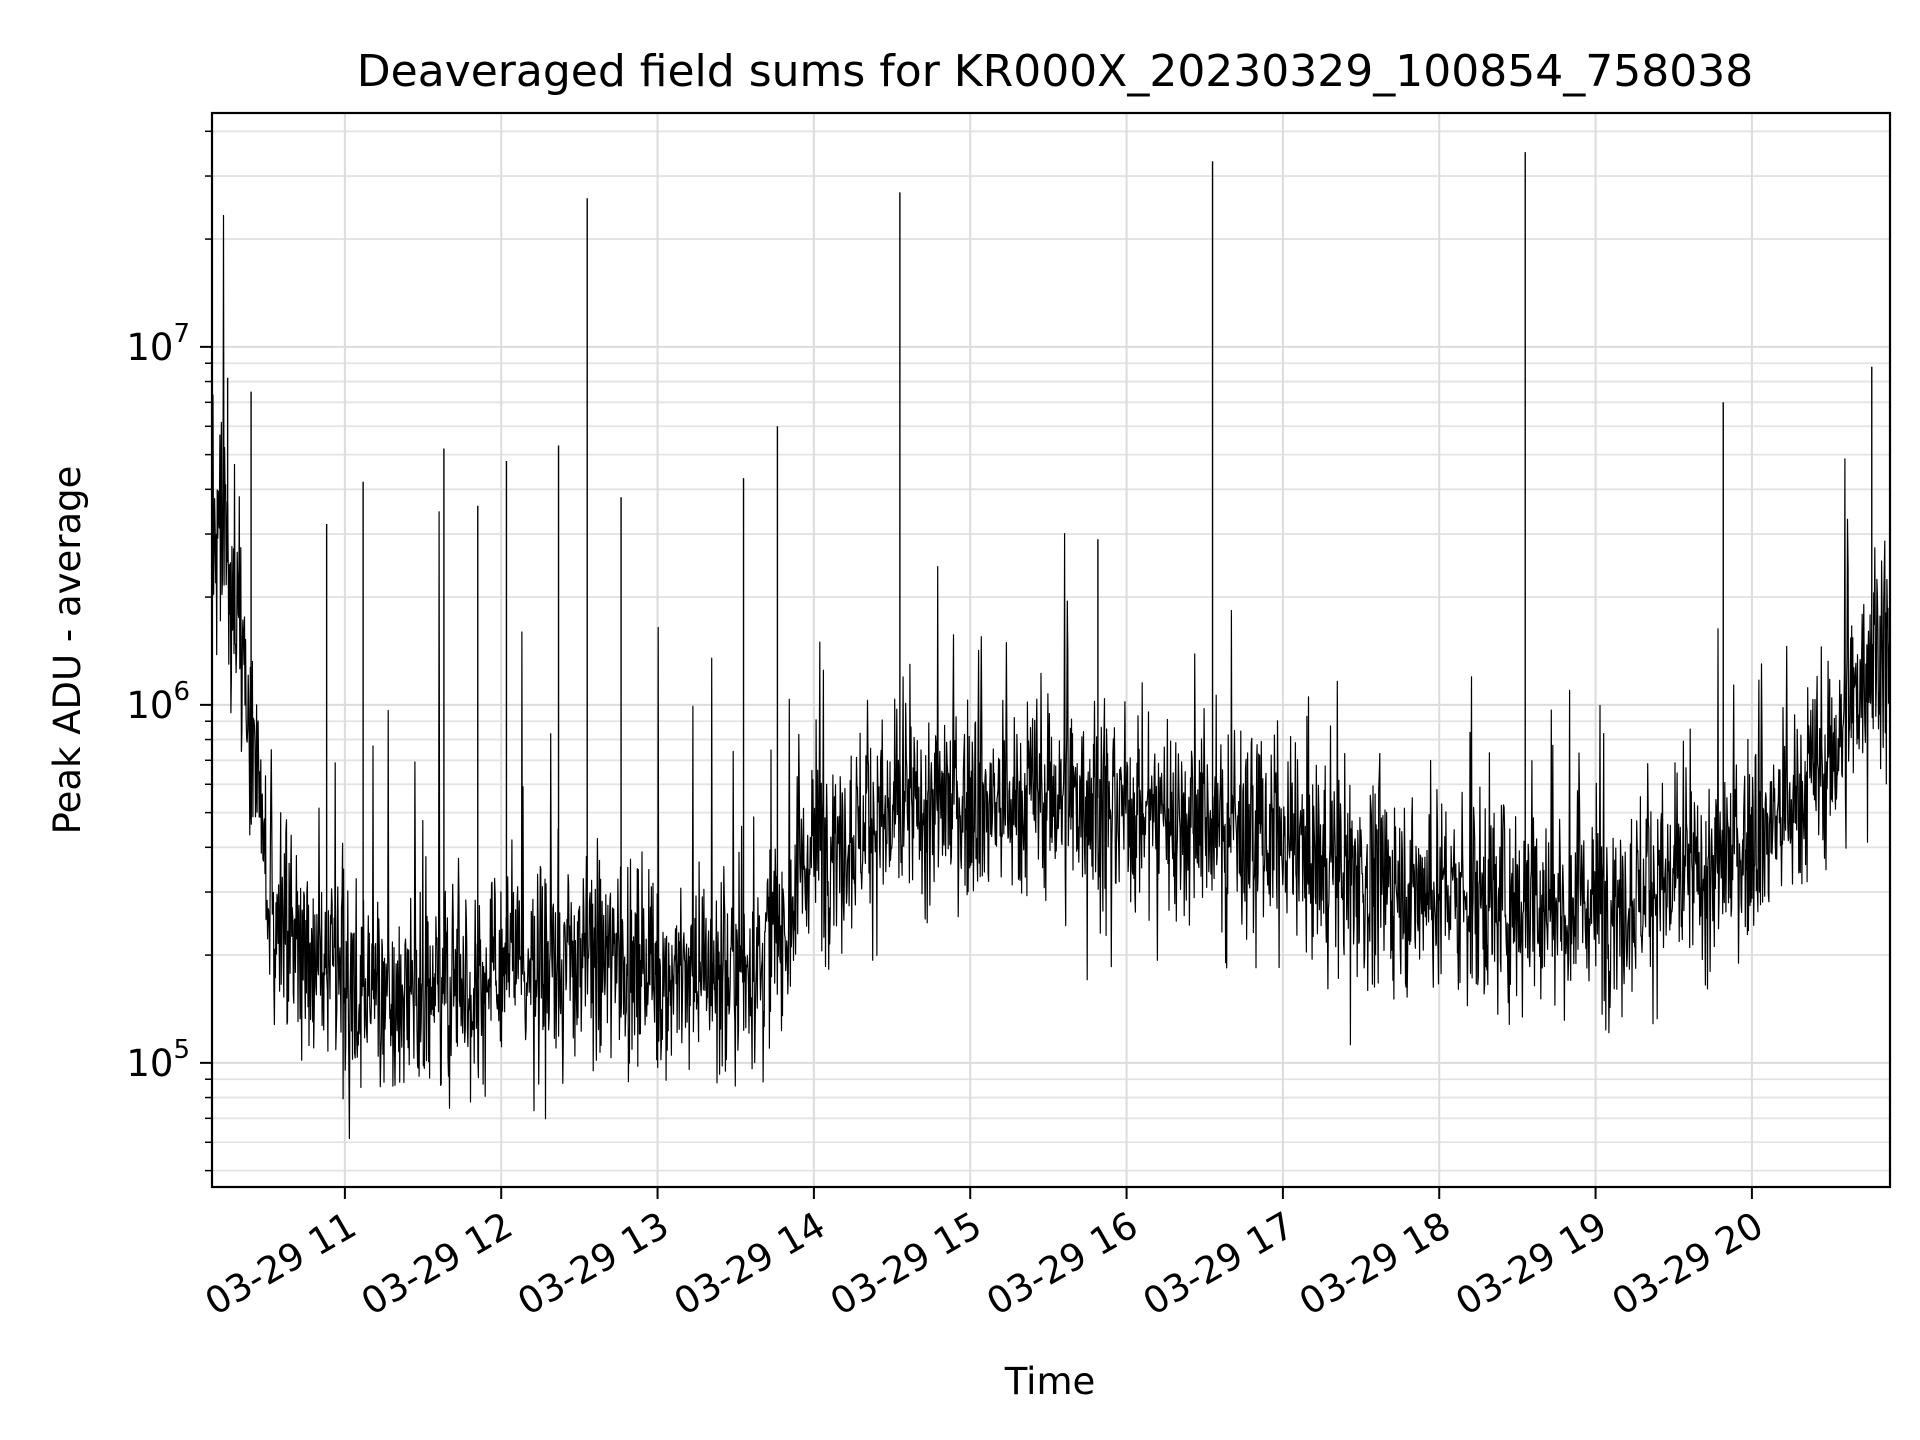 The image size is (1920, 1440). What do you see at coordinates (158, 1060) in the screenshot?
I see `y-tick-label: 10⁵` at bounding box center [158, 1060].